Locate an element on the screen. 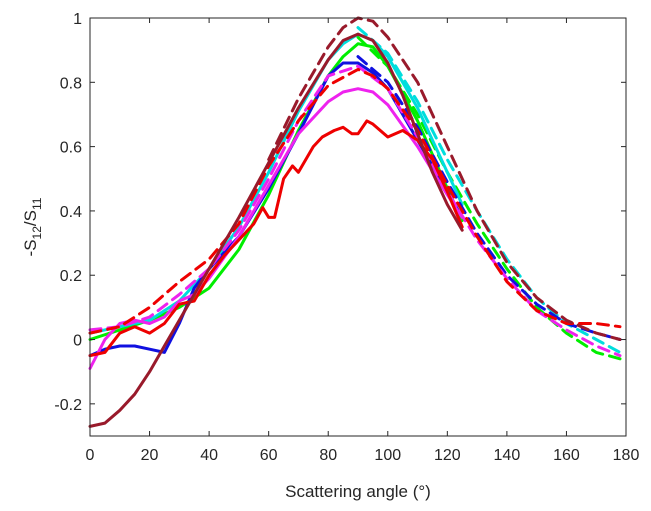  y-tick-label: 0.8 is located at coordinates (71, 83).